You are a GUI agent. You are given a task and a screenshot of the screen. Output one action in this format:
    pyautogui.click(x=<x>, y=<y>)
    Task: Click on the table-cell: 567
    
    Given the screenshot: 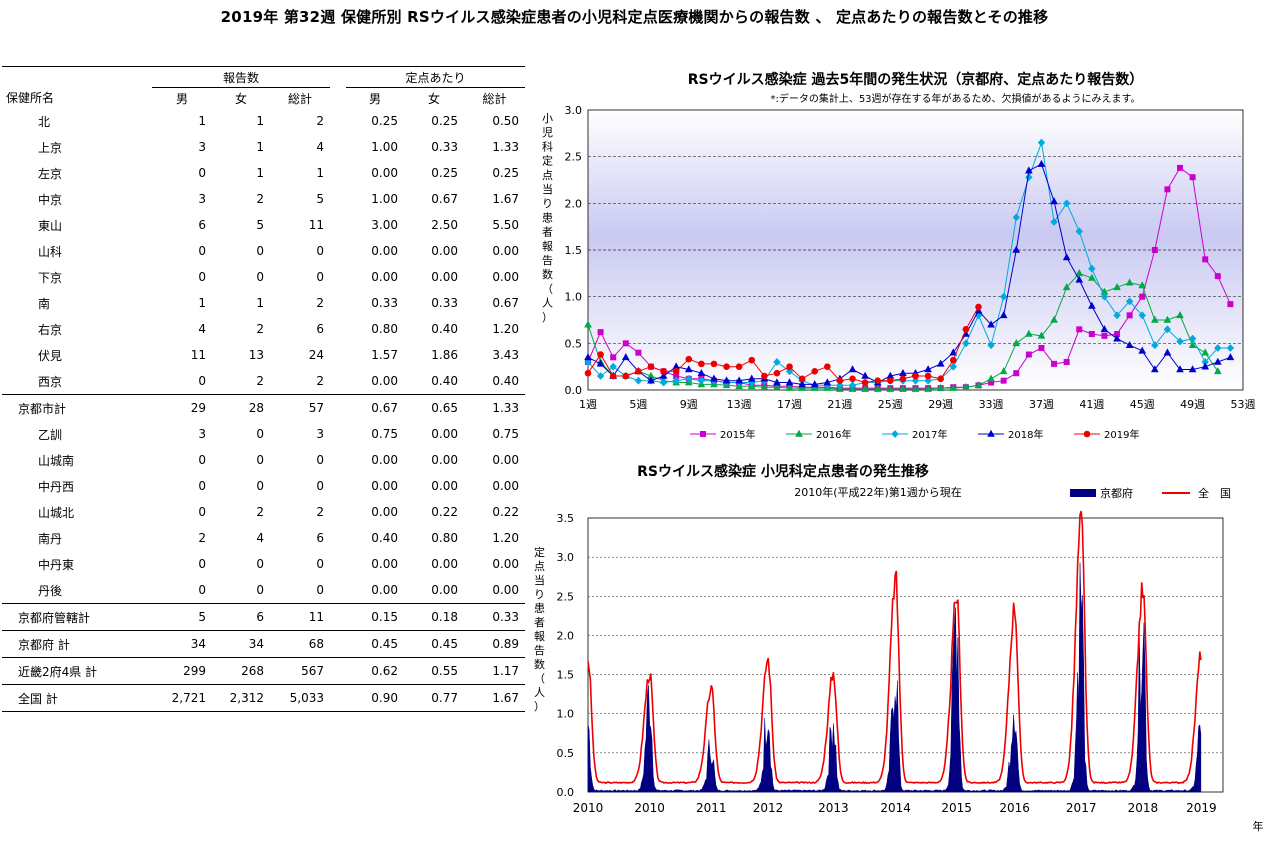 What is the action you would take?
    pyautogui.click(x=300, y=671)
    